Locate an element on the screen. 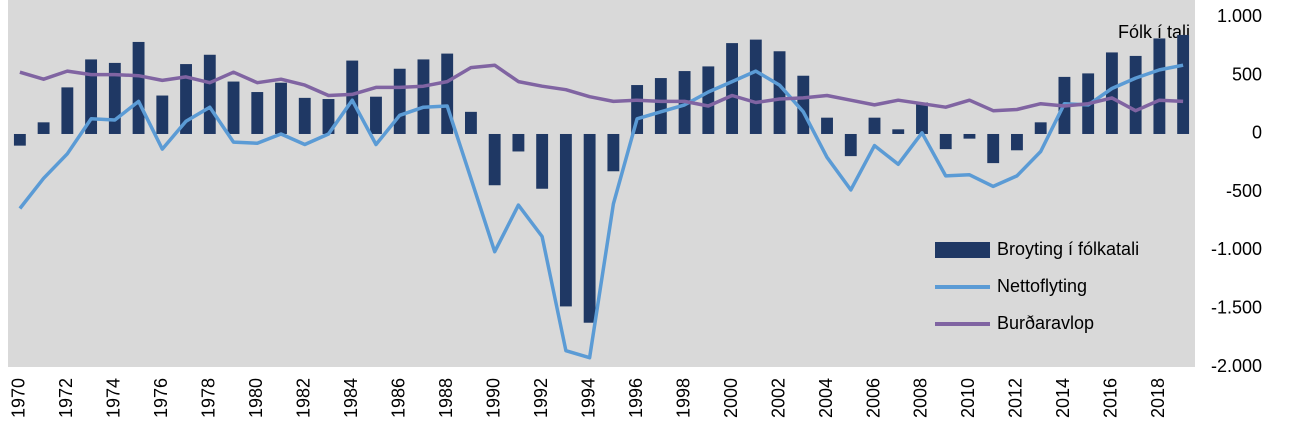 The image size is (1300, 438). x-tick-label: 1994 is located at coordinates (588, 398).